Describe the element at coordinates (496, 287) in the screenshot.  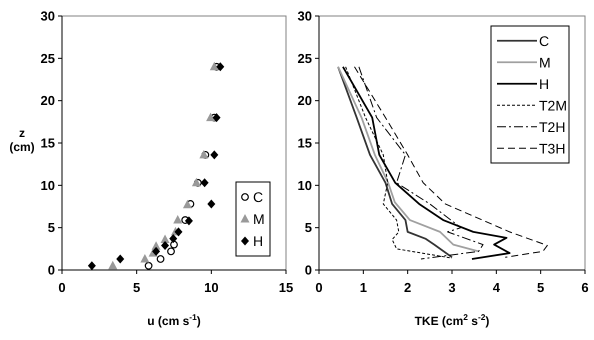
I see `x-tick-label: 4` at that location.